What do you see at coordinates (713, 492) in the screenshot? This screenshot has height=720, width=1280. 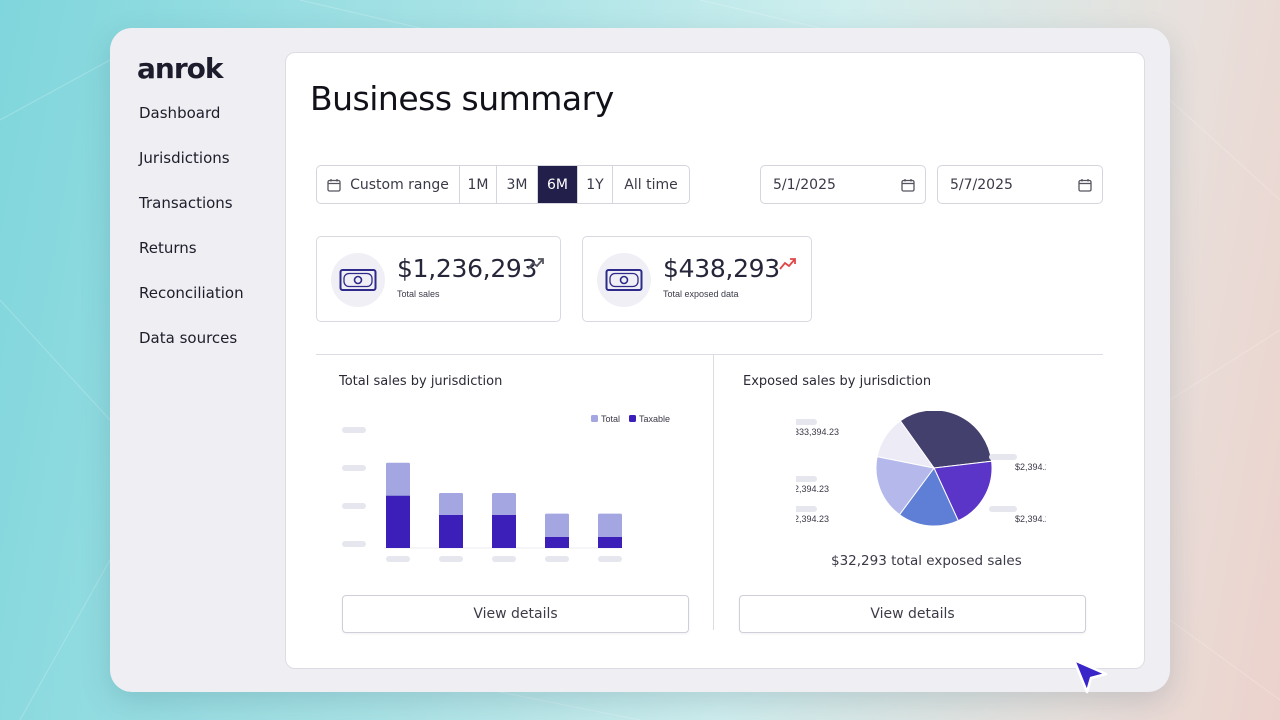 I see `column-divider` at bounding box center [713, 492].